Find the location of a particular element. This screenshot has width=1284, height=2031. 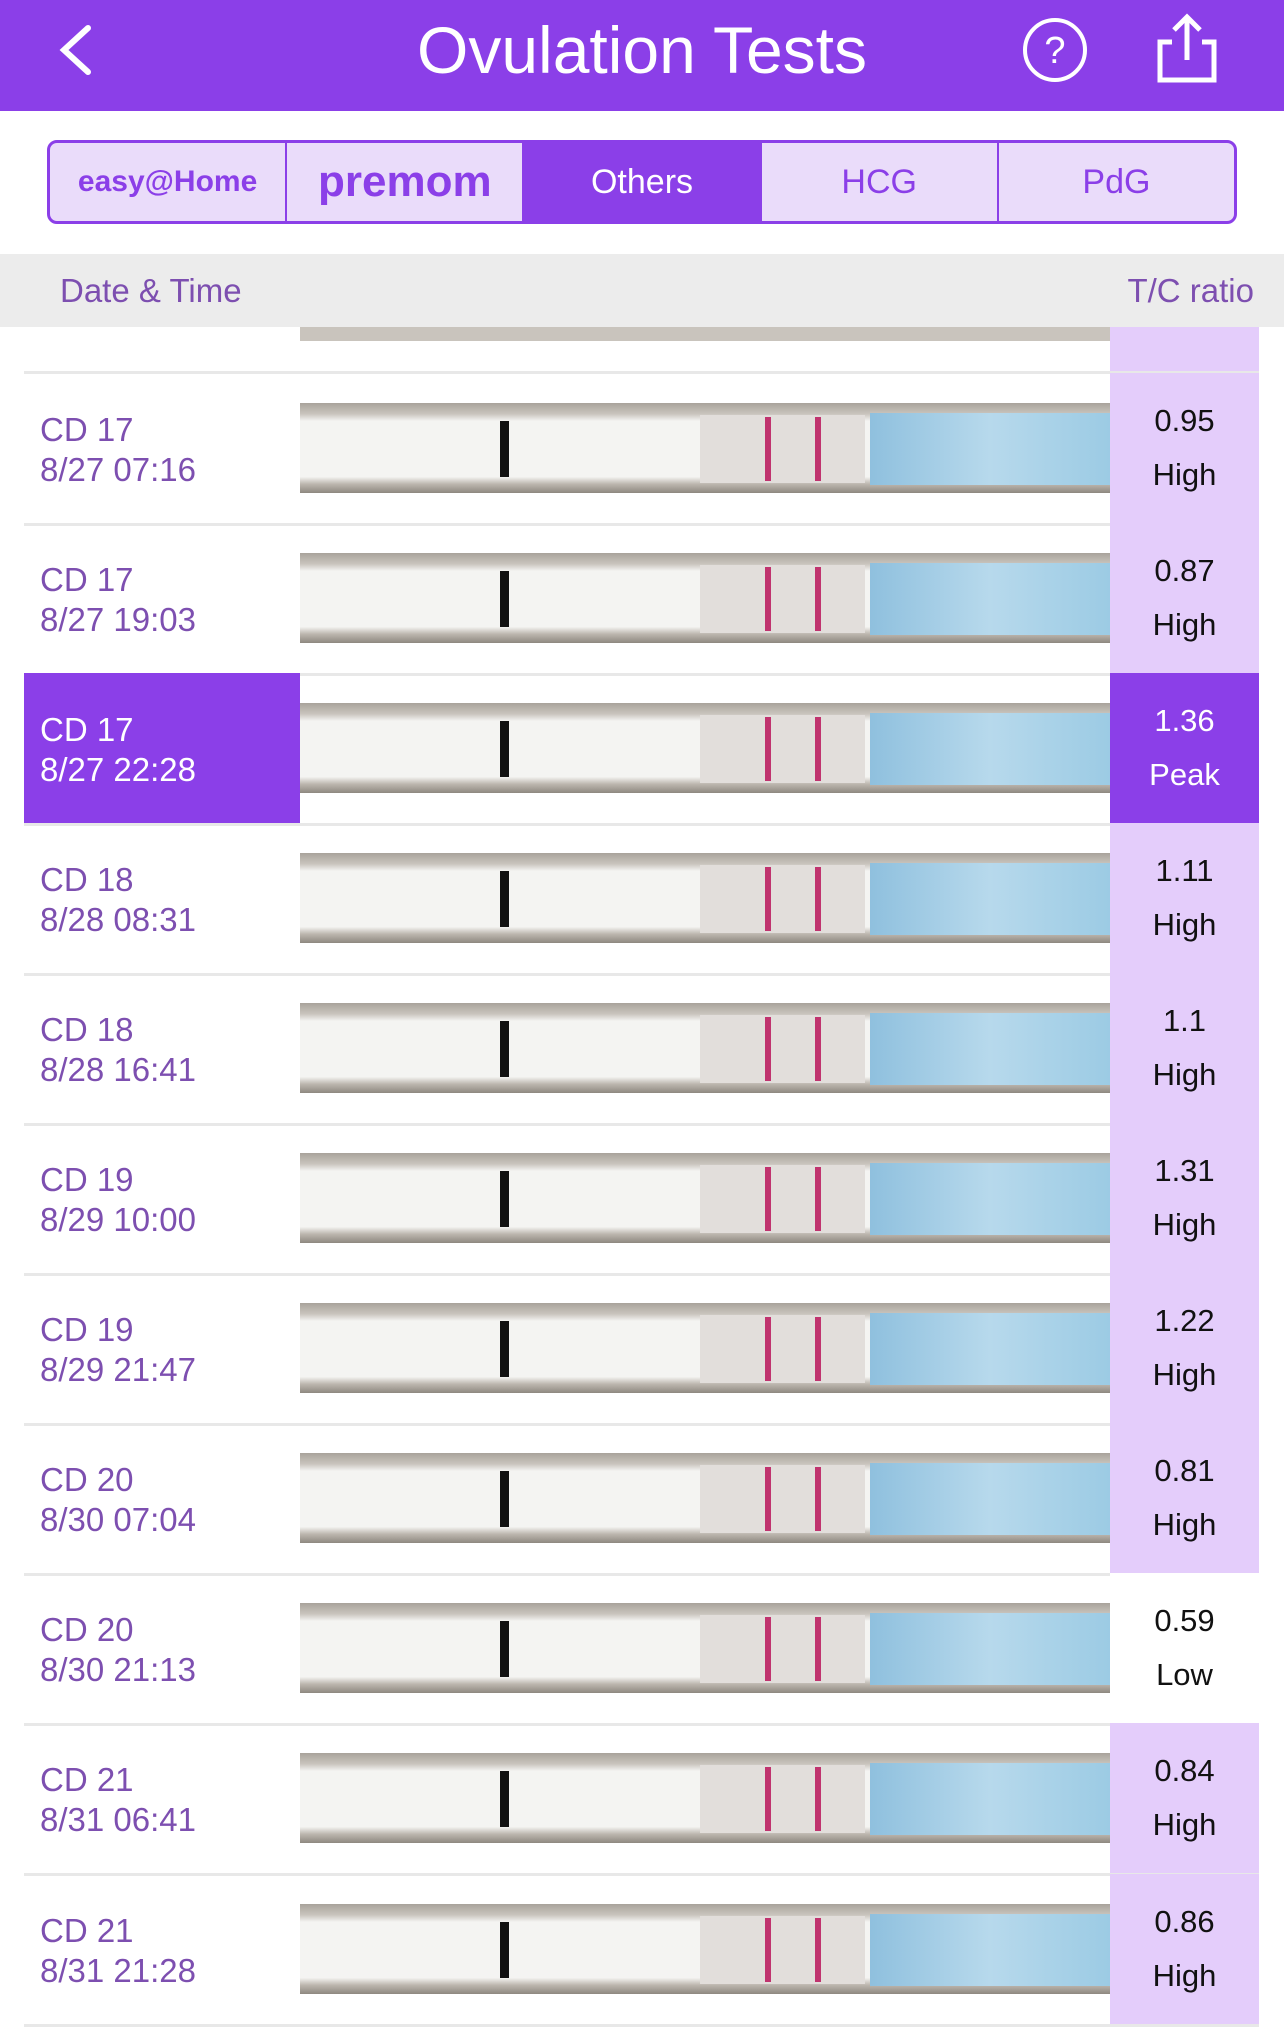

date-time: 8/27 22:28 is located at coordinates (118, 770).